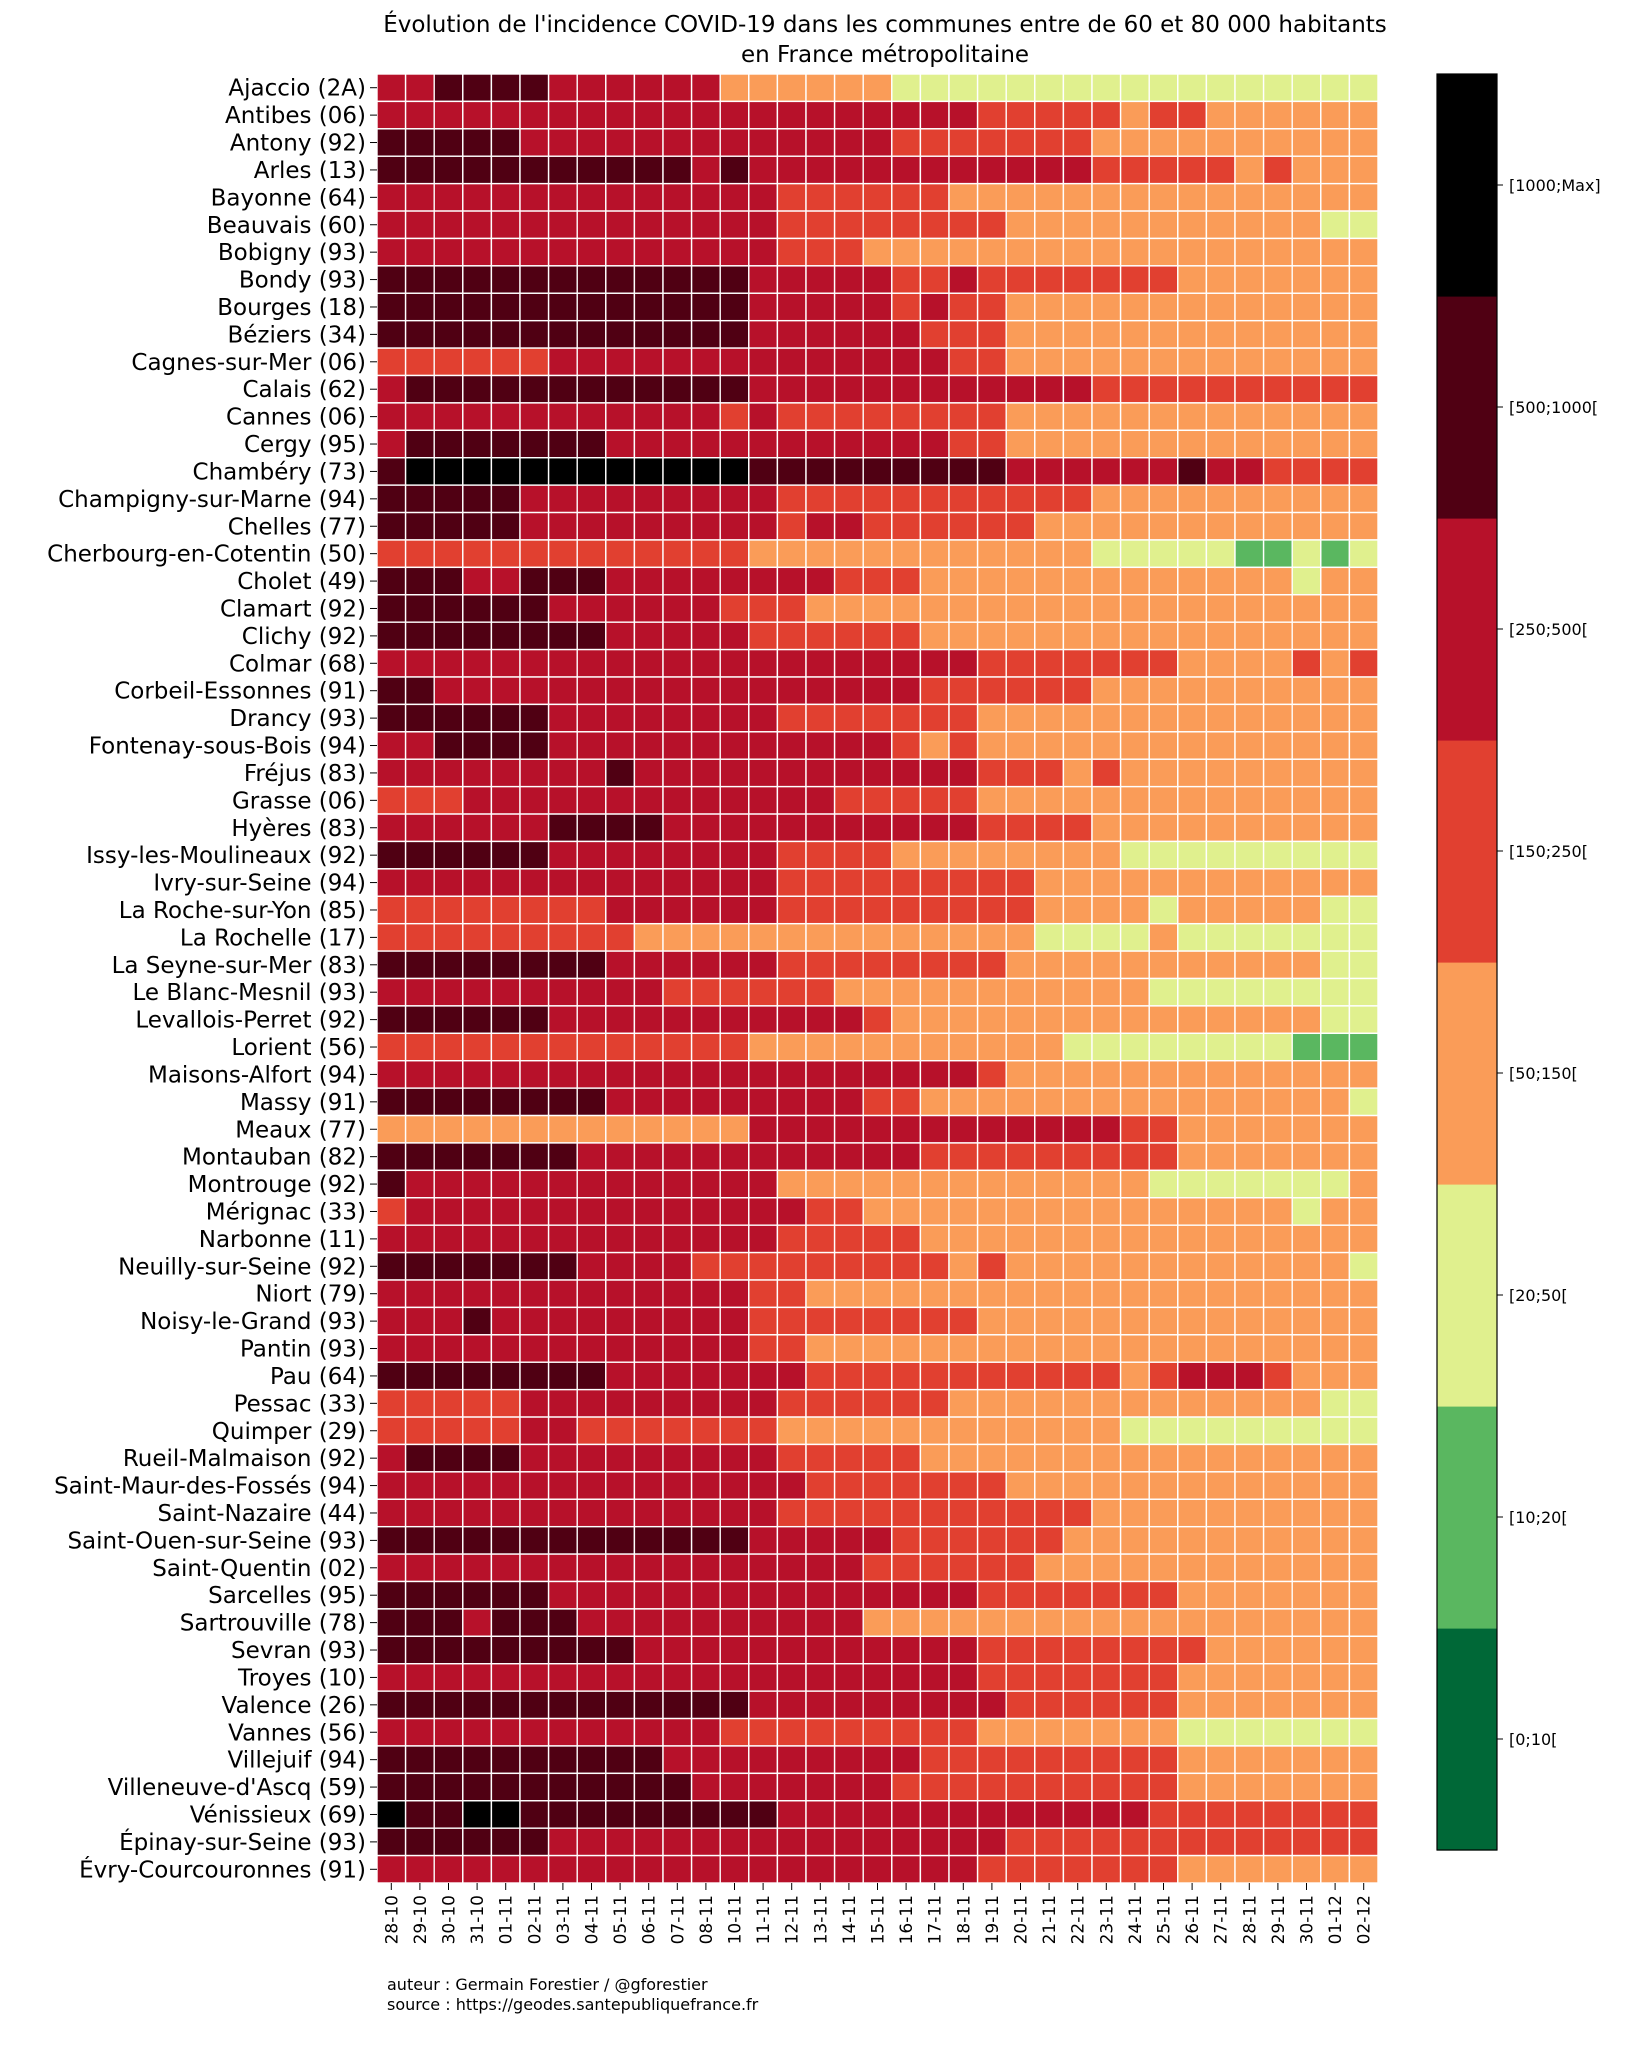 The height and width of the screenshot is (2048, 1632). I want to click on column-label: 08-11, so click(707, 1919).